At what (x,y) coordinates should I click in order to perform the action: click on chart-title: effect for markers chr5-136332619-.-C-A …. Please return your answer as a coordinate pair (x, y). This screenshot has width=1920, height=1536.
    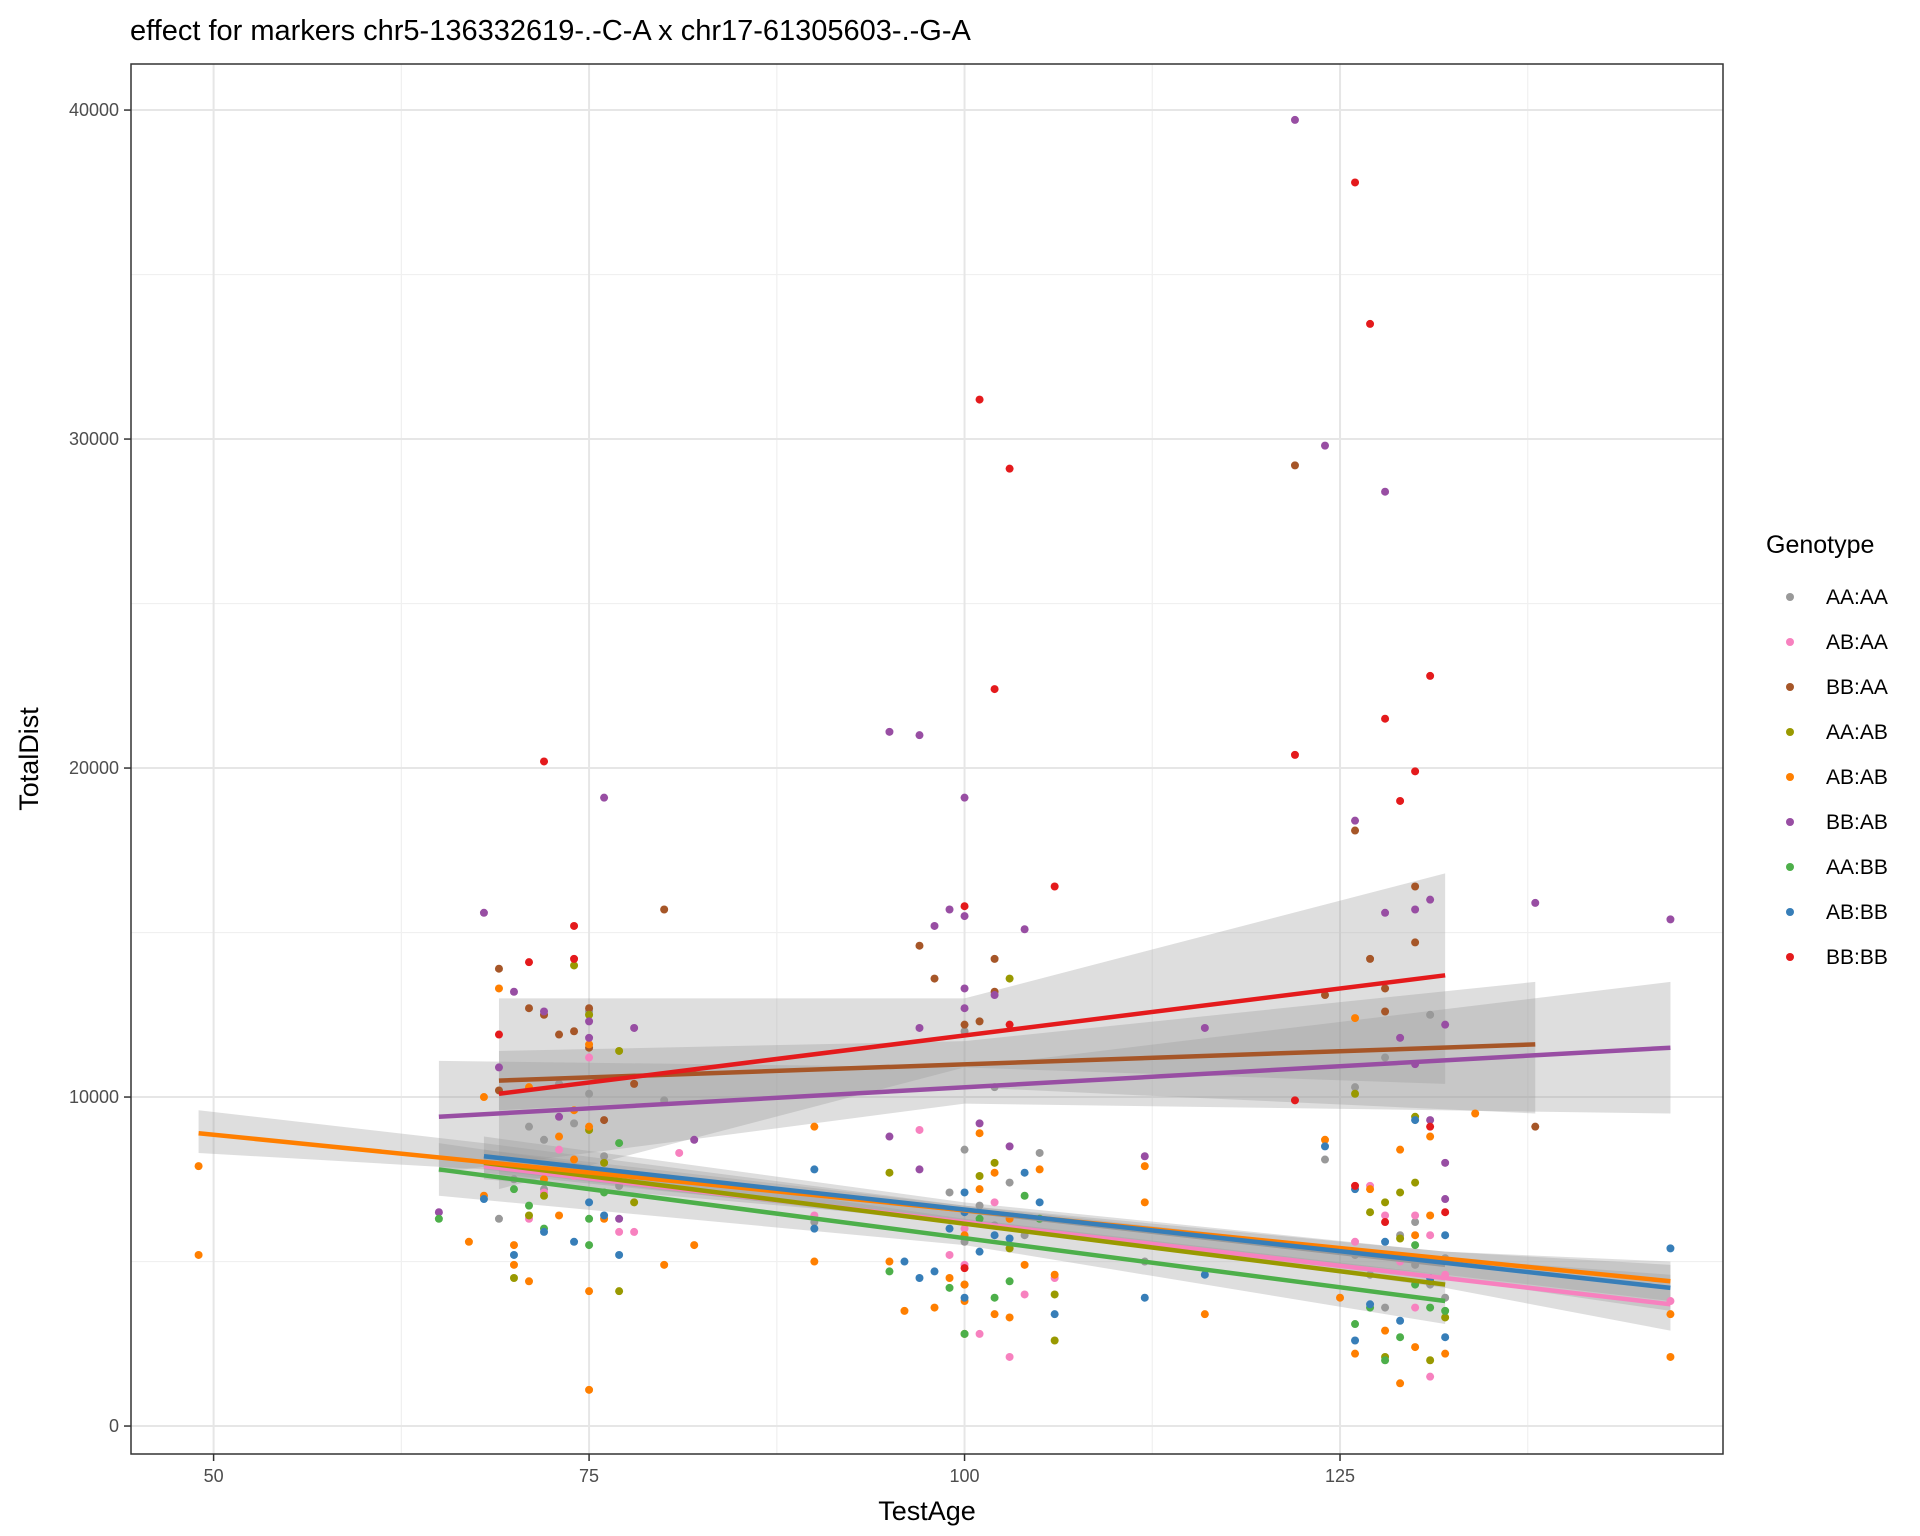
    Looking at the image, I should click on (551, 31).